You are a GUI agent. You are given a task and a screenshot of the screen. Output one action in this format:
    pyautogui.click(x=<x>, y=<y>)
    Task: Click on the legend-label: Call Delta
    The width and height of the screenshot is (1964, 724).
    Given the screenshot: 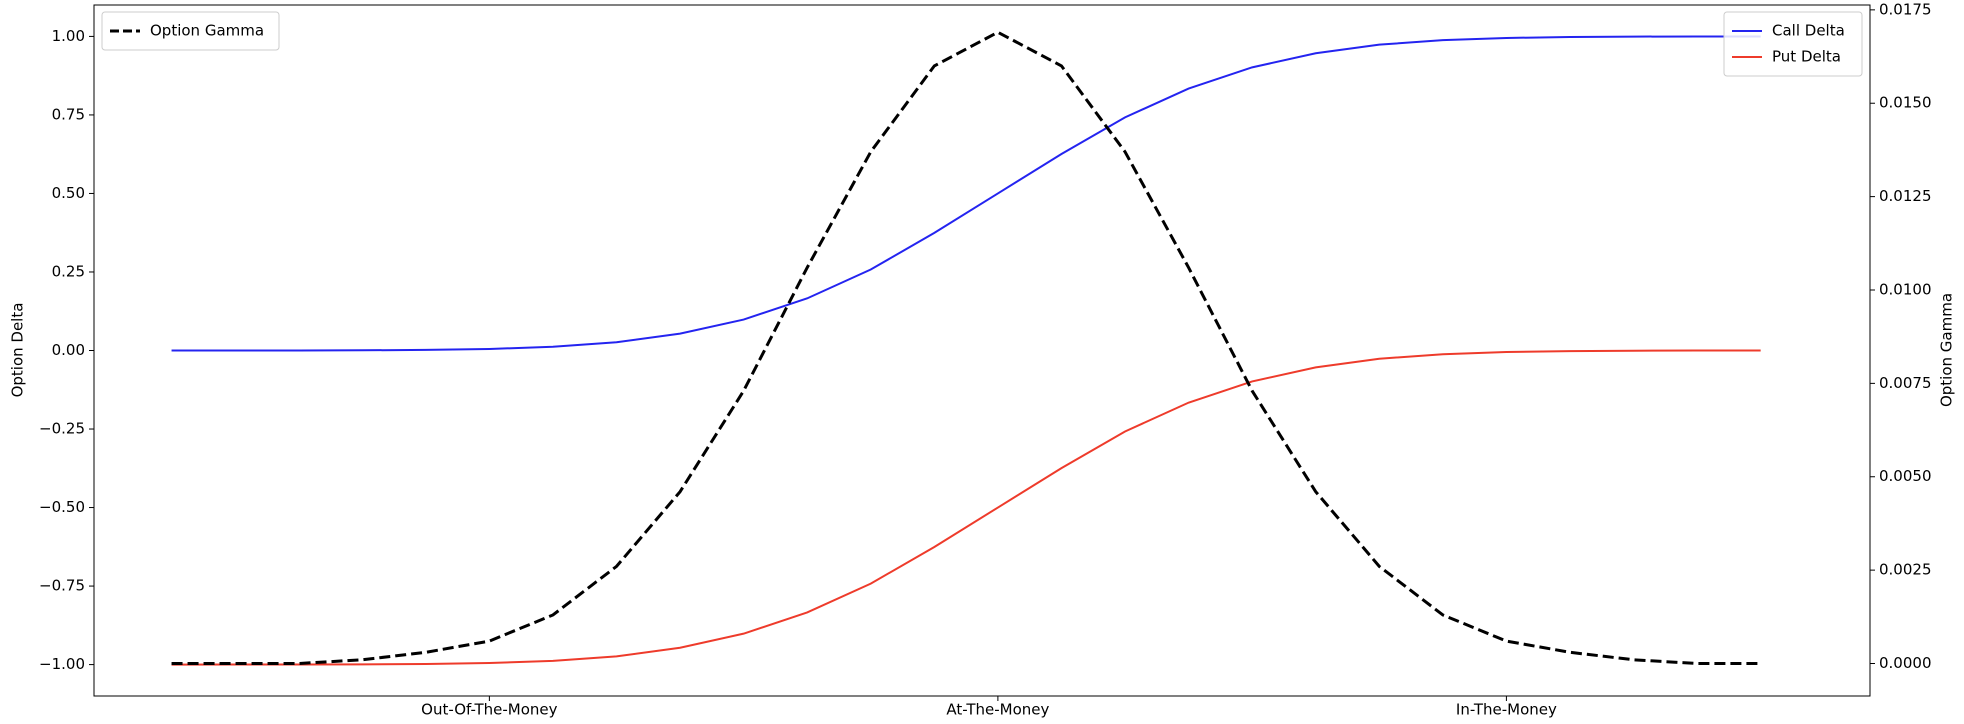 What is the action you would take?
    pyautogui.click(x=1808, y=31)
    